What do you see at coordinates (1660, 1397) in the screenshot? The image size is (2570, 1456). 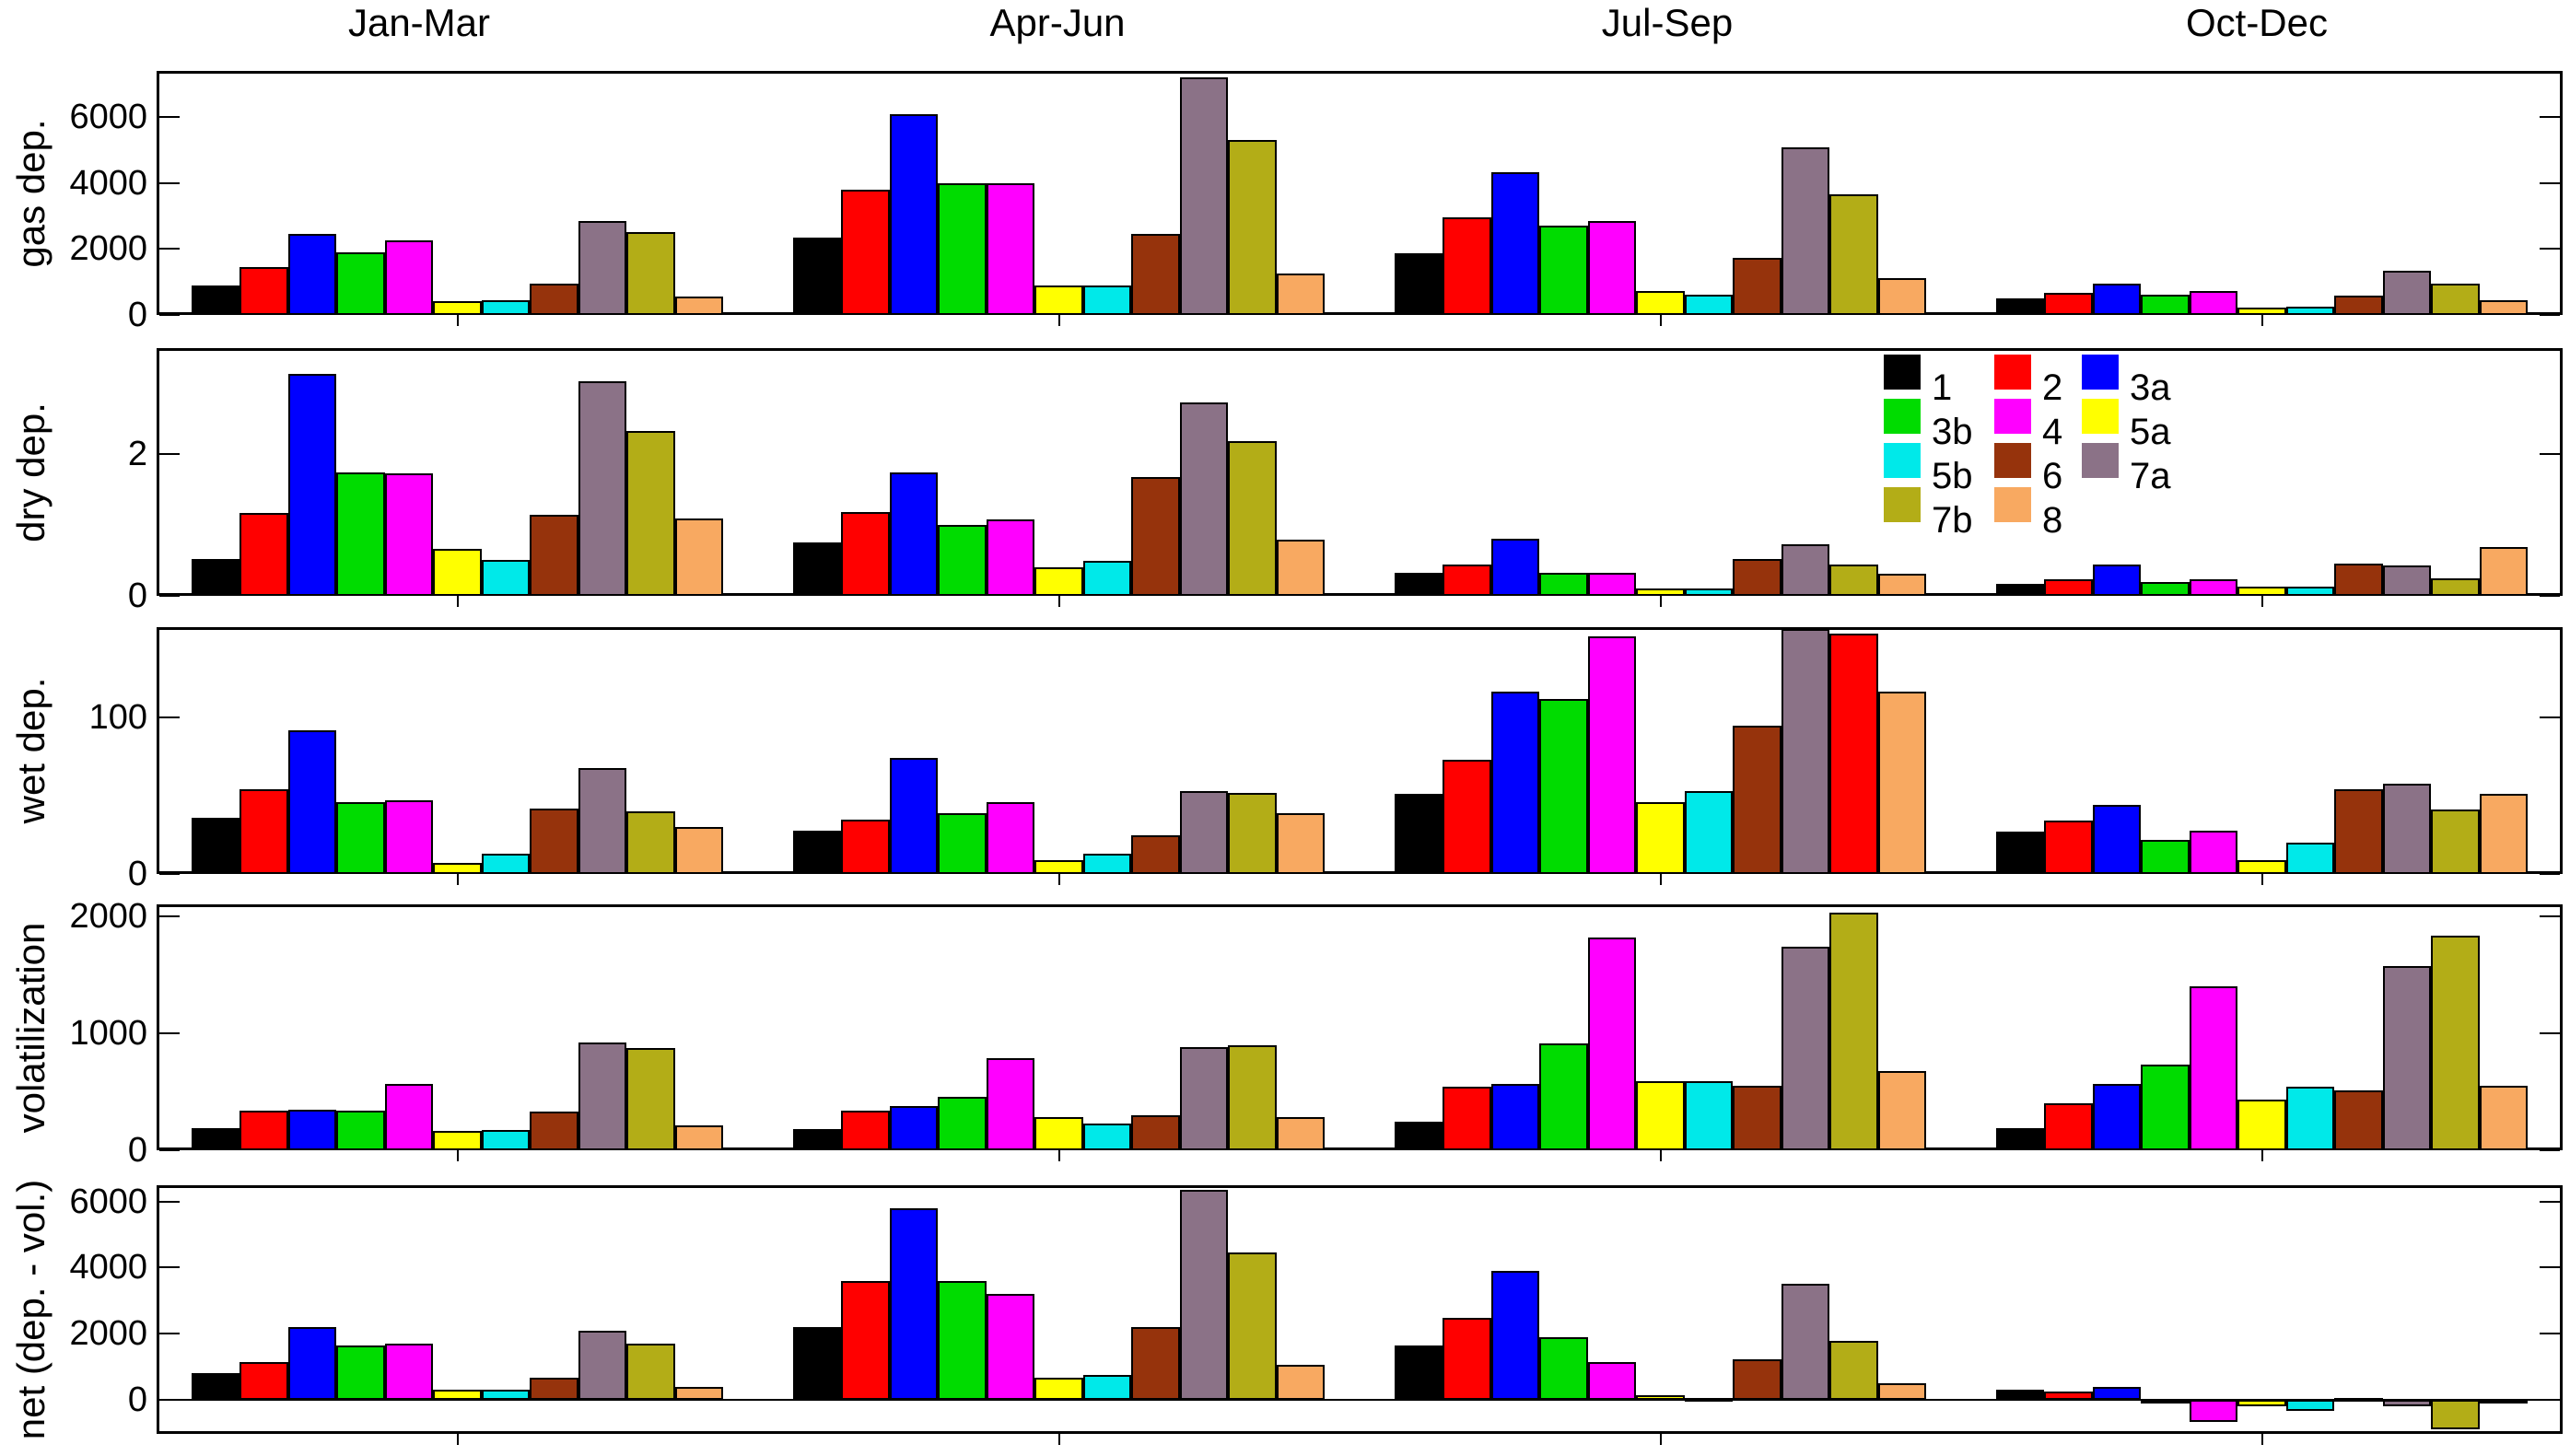 I see `bar-net-dep-vol-jul-sep-5a` at bounding box center [1660, 1397].